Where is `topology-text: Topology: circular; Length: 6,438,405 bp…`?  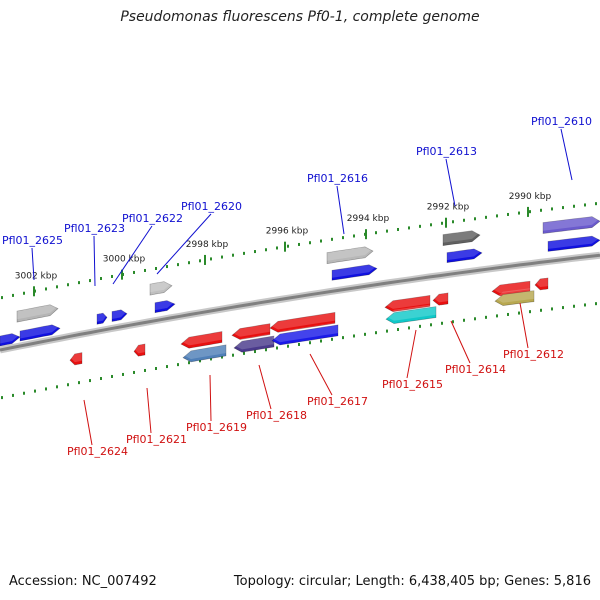
topology-text: Topology: circular; Length: 6,438,405 bp… is located at coordinates (412, 581).